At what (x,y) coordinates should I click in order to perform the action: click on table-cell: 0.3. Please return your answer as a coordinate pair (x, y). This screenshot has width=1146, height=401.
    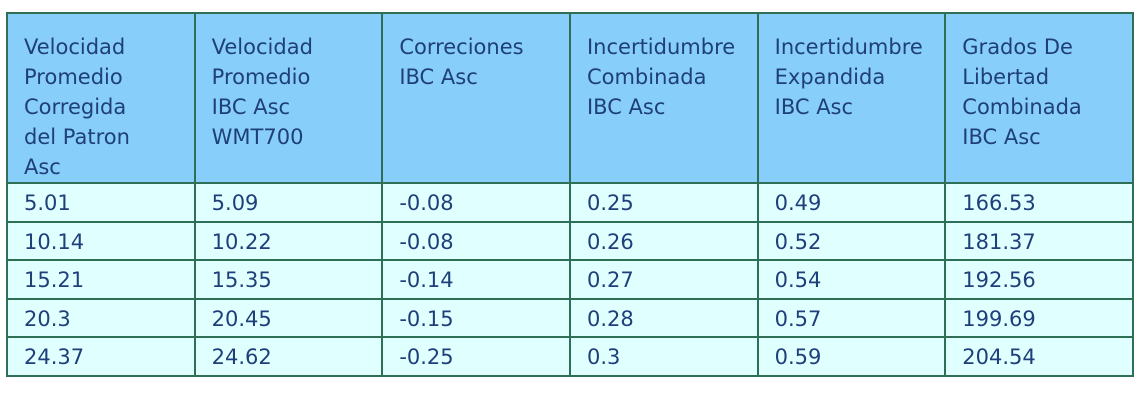
    Looking at the image, I should click on (663, 356).